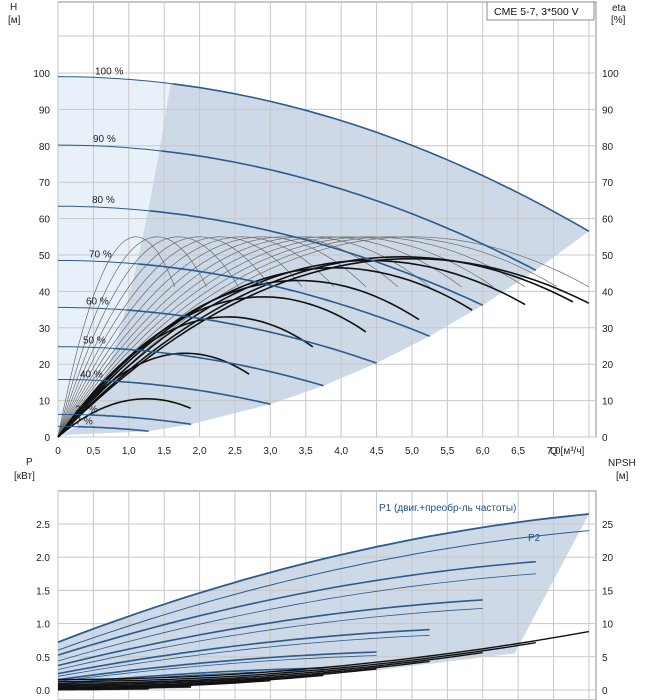 Image resolution: width=658 pixels, height=700 pixels. I want to click on flow-tick-label: 1,5, so click(164, 451).